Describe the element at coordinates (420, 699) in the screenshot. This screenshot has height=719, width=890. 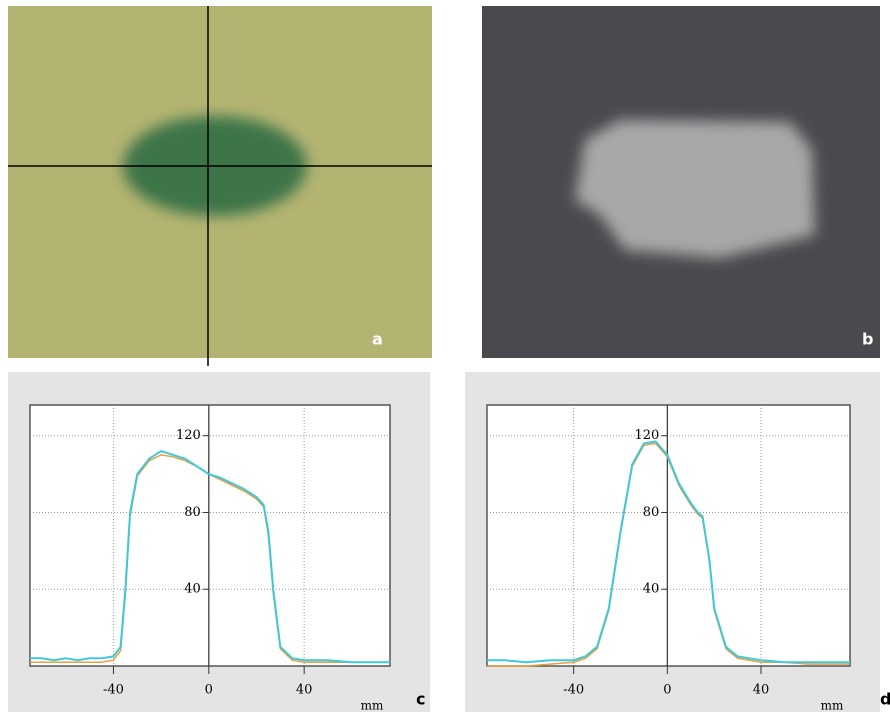
I see `panel-label: c` at that location.